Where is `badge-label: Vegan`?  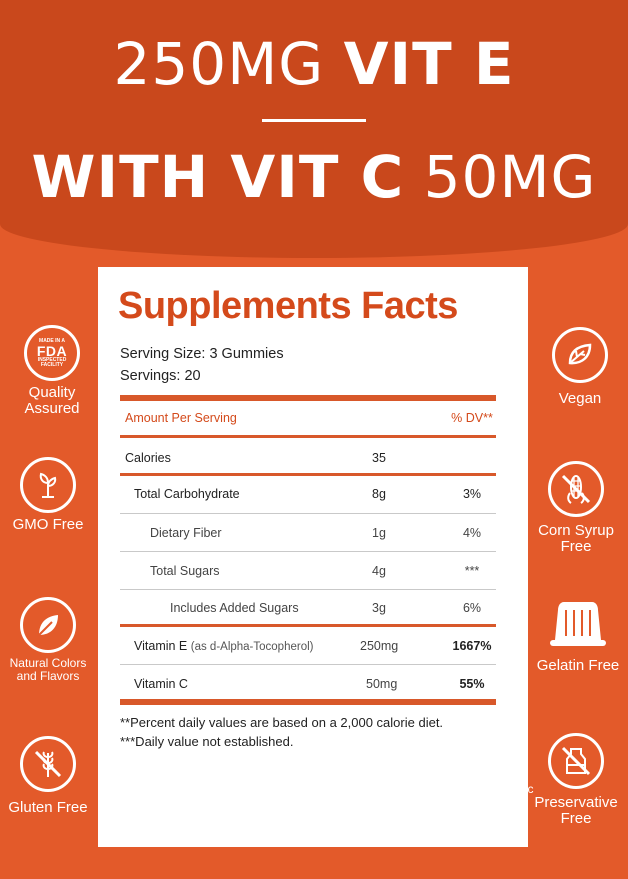
badge-label: Vegan is located at coordinates (580, 398).